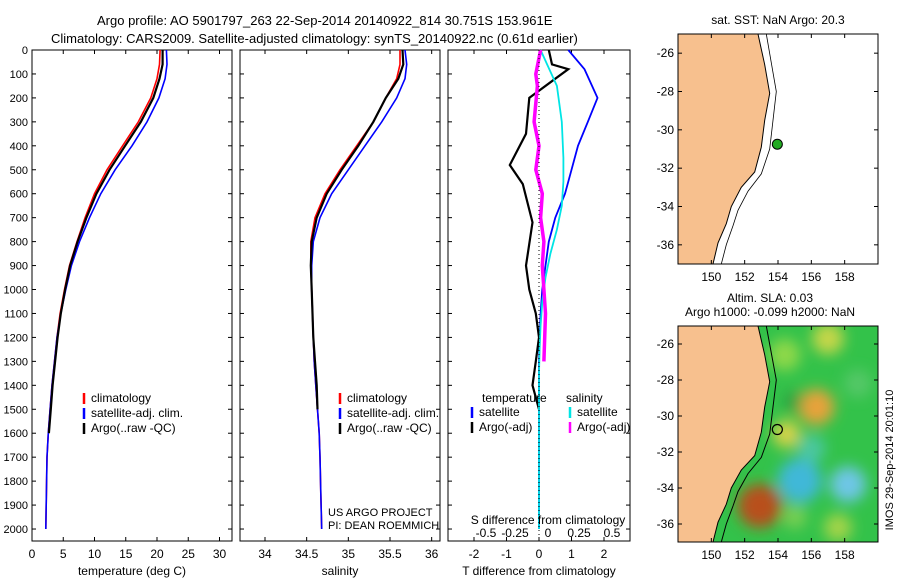  Describe the element at coordinates (506, 554) in the screenshot. I see `x-tick-label: -1` at that location.